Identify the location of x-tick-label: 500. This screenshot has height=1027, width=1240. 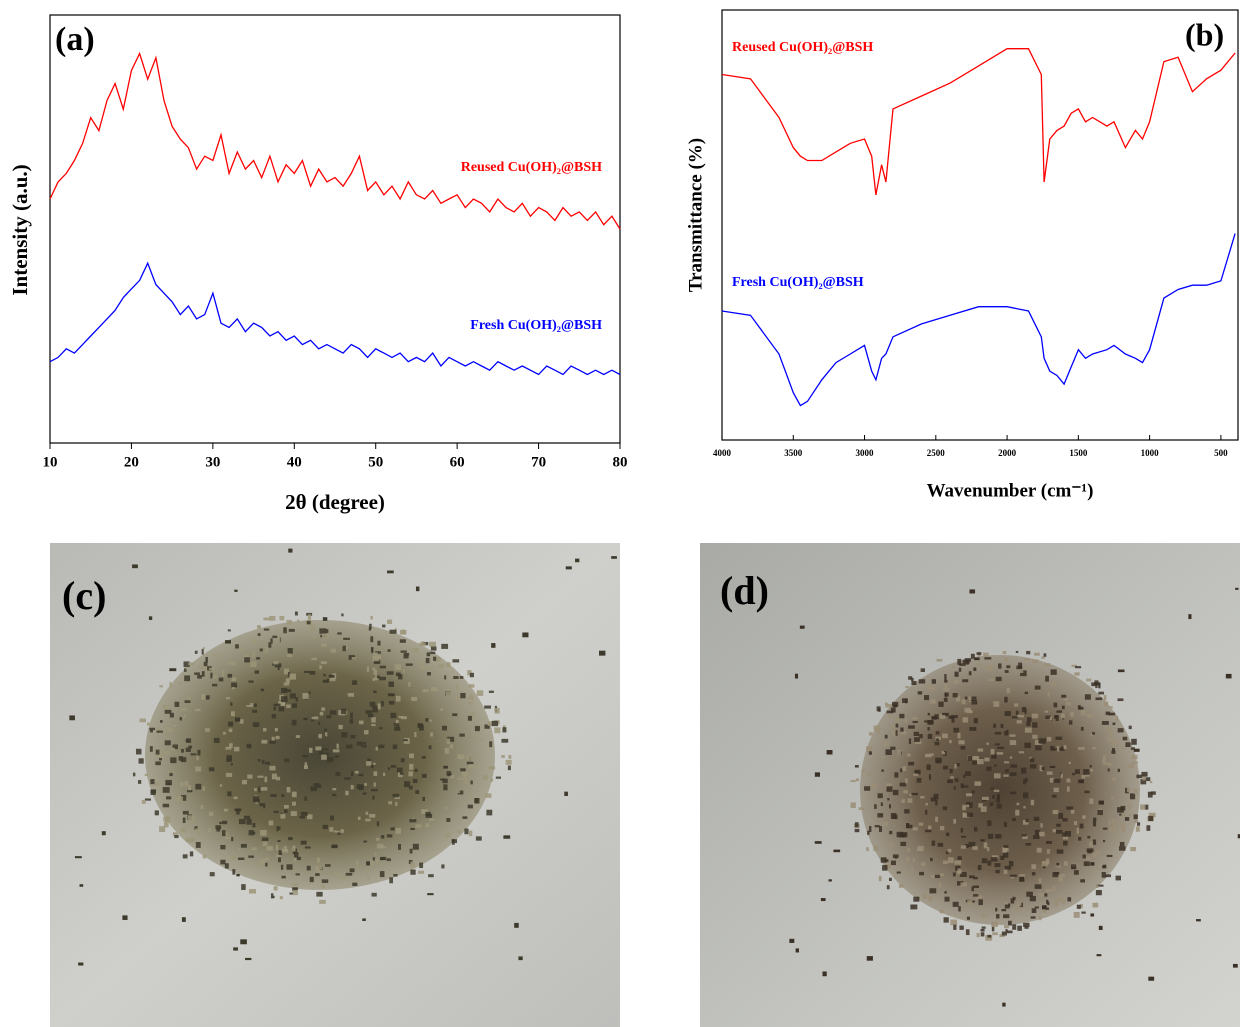
(1221, 453).